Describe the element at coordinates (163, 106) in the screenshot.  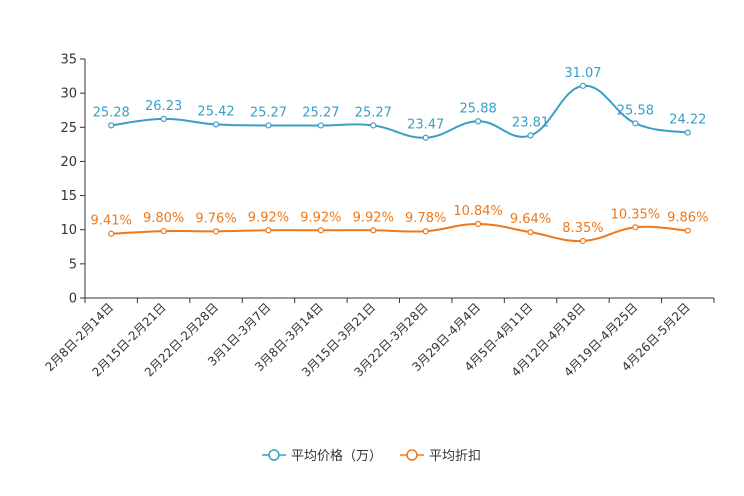
I see `data-label: 26.23` at that location.